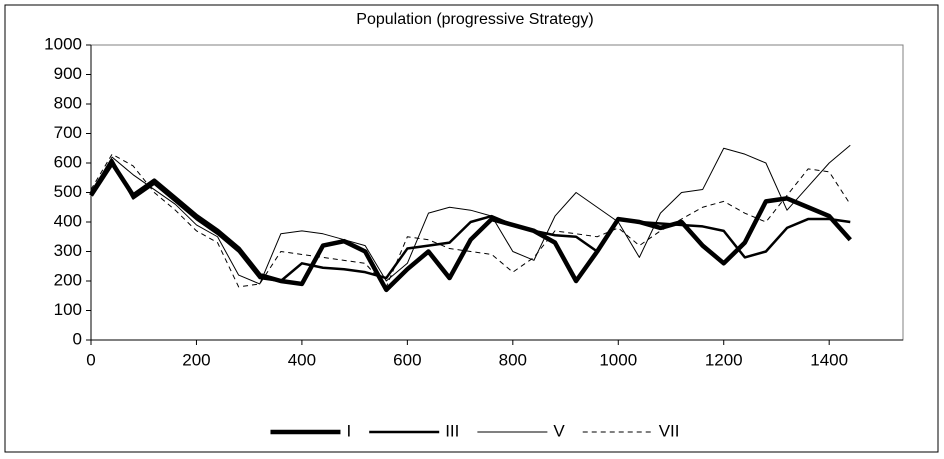 The image size is (944, 459). I want to click on y-tick-label: 0, so click(77, 338).